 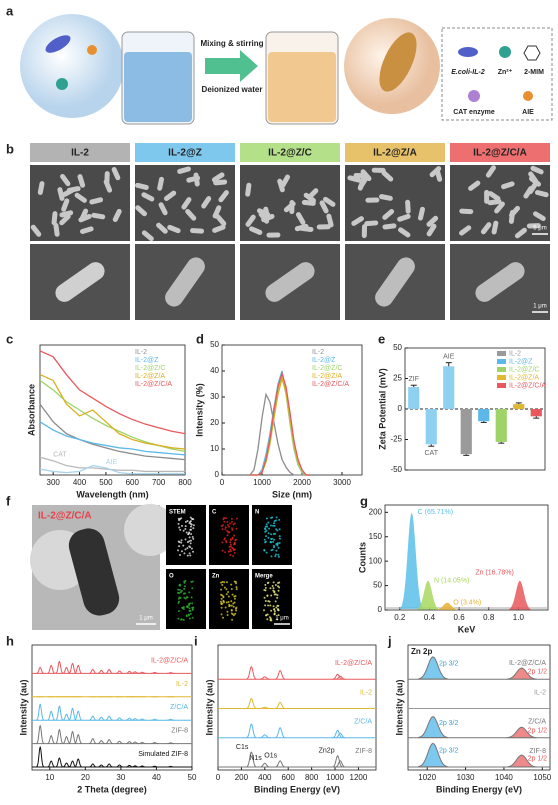 What do you see at coordinates (214, 370) in the screenshot?
I see `y-tick-label: 40` at bounding box center [214, 370].